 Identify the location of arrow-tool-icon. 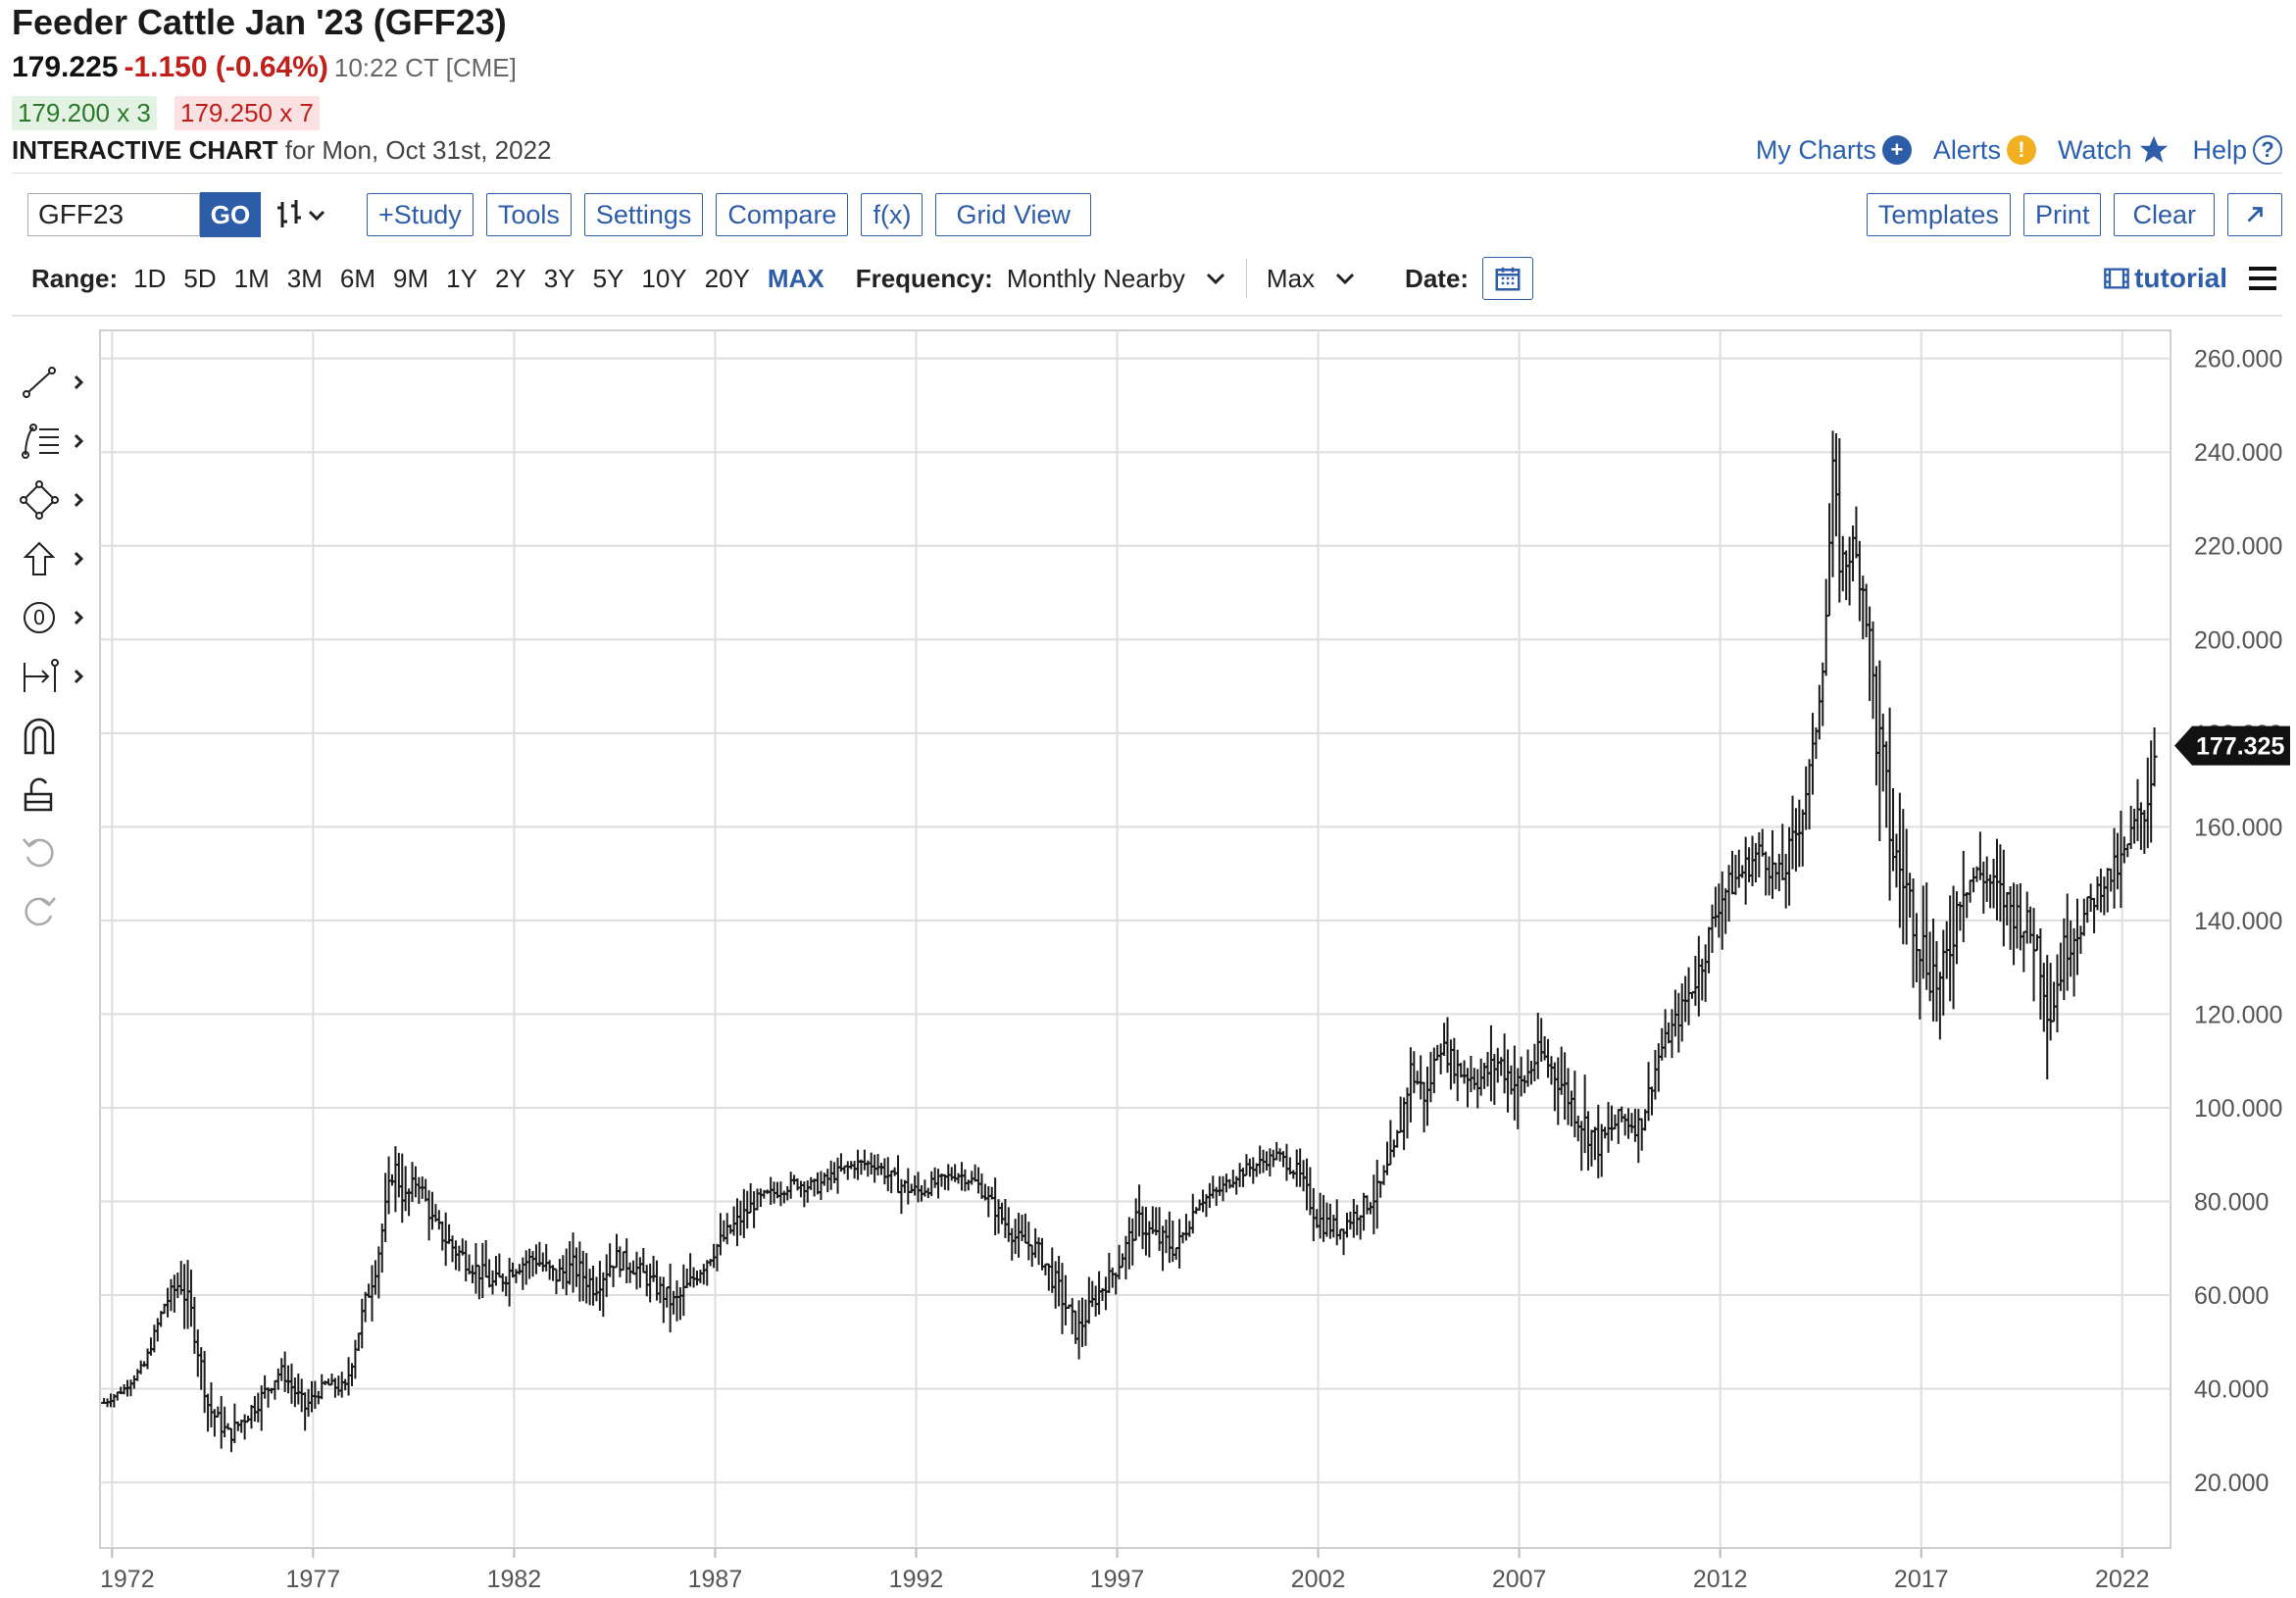
(53, 558).